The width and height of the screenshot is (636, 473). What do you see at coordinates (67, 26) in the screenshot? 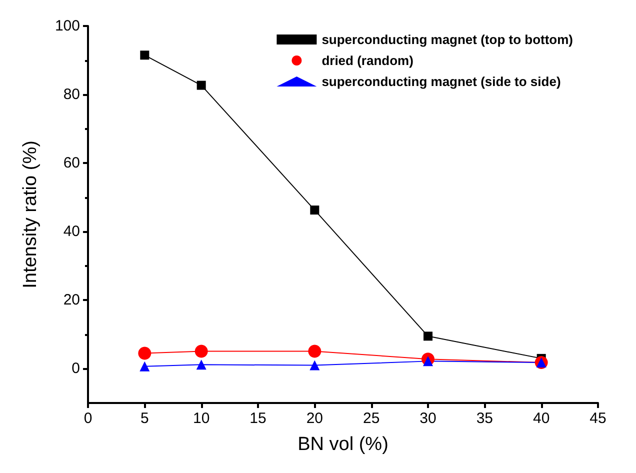
I see `y-tick-label: 100` at bounding box center [67, 26].